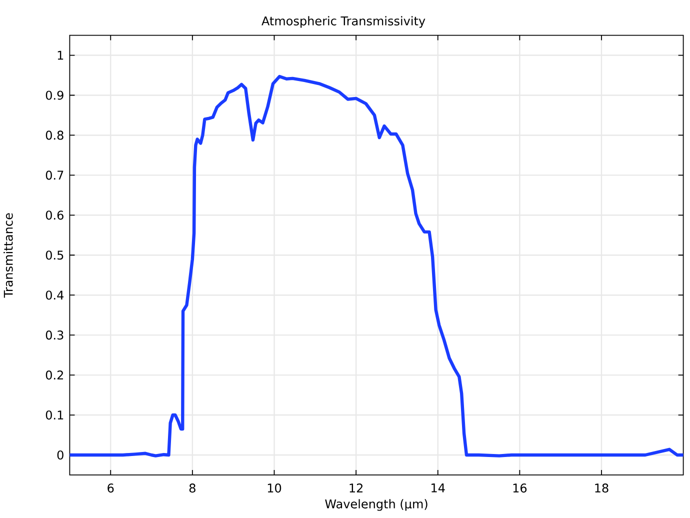 The image size is (690, 518). What do you see at coordinates (344, 22) in the screenshot?
I see `chart-title: Atmospheric Transmissivity` at bounding box center [344, 22].